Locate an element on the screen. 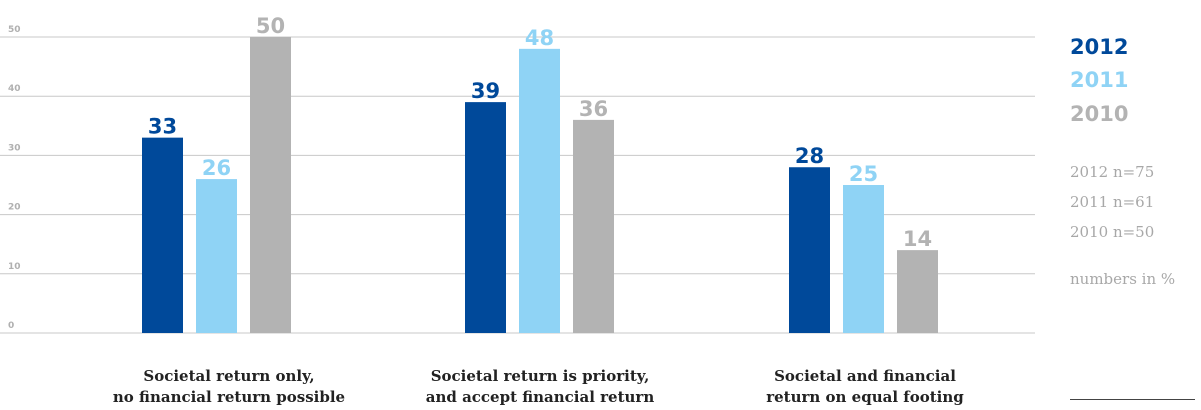 The image size is (1201, 410). data-label-2011-category-2: 48 is located at coordinates (539, 38).